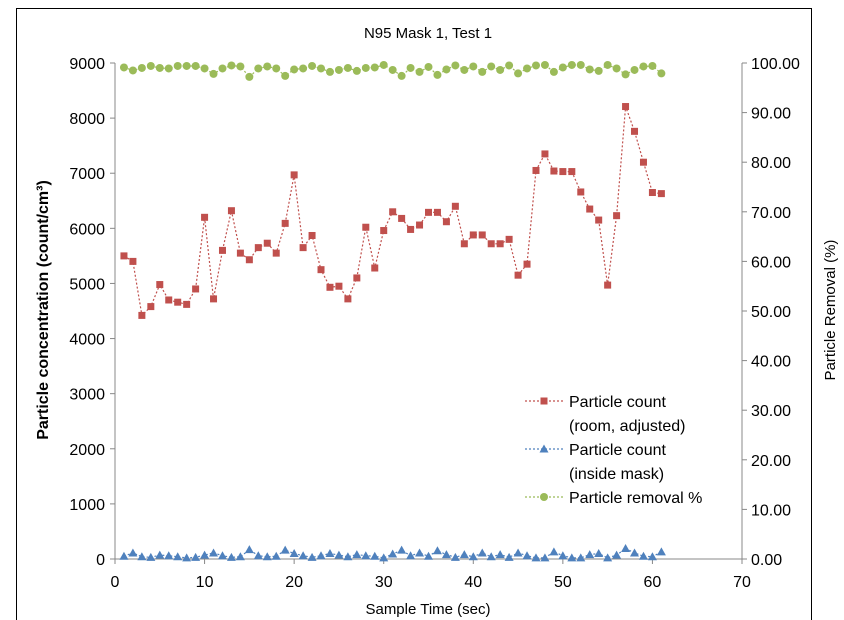  Describe the element at coordinates (115, 582) in the screenshot. I see `x-tick-label: 0` at that location.